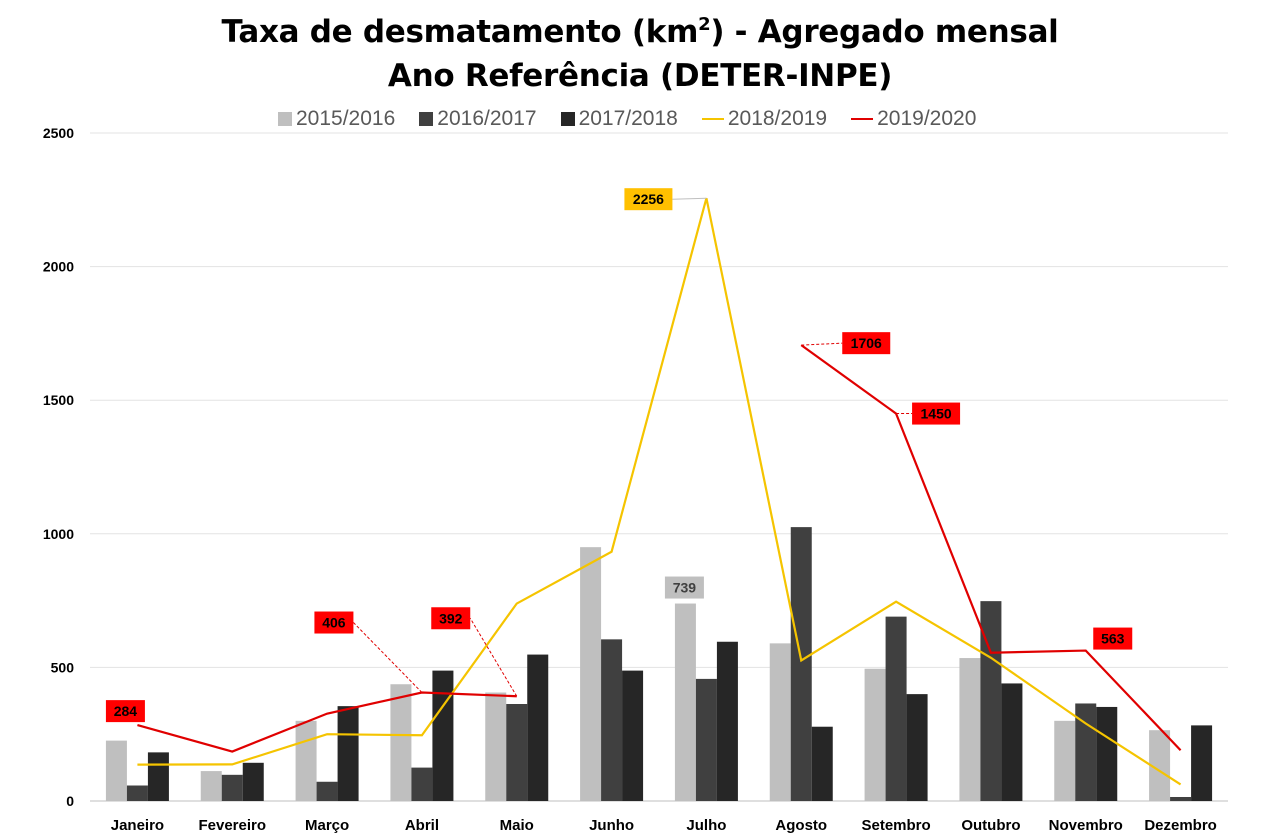  I want to click on legend-item: 2016/2017, so click(478, 119).